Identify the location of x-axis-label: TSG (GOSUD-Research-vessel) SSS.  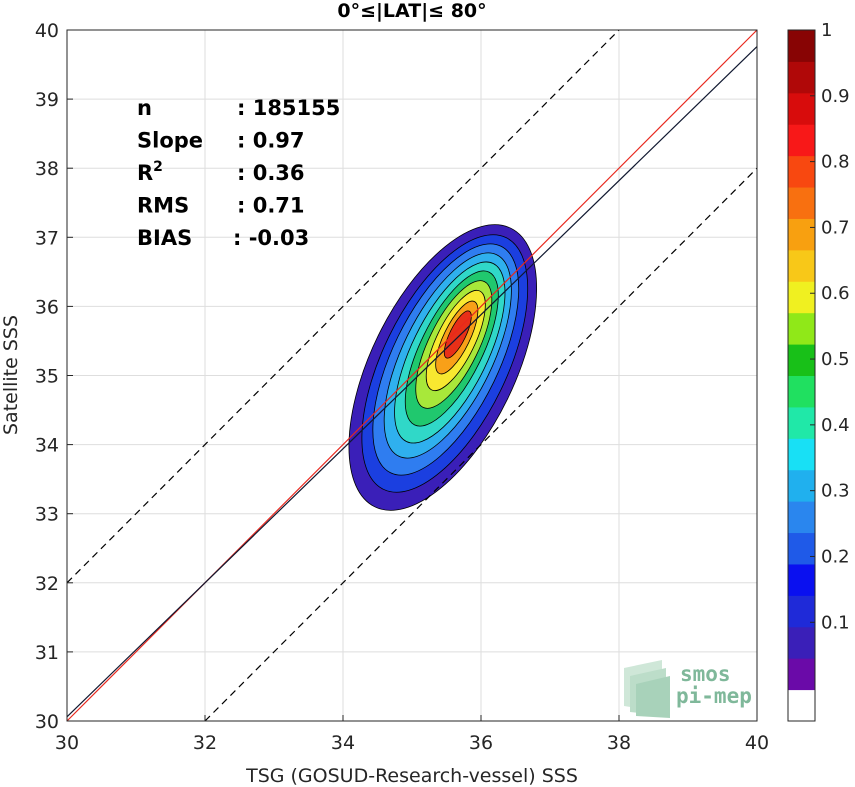
(411, 776).